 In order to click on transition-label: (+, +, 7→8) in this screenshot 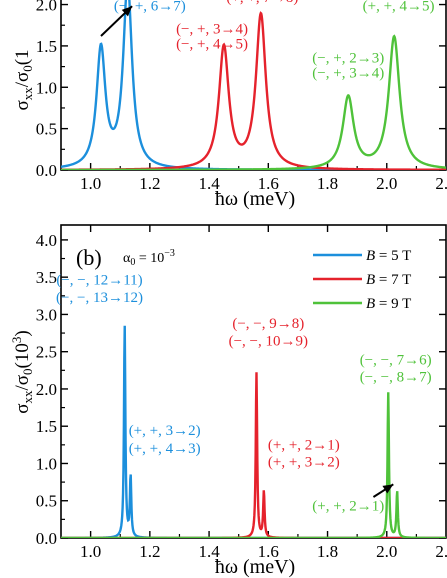, I will do `click(262, 3)`.